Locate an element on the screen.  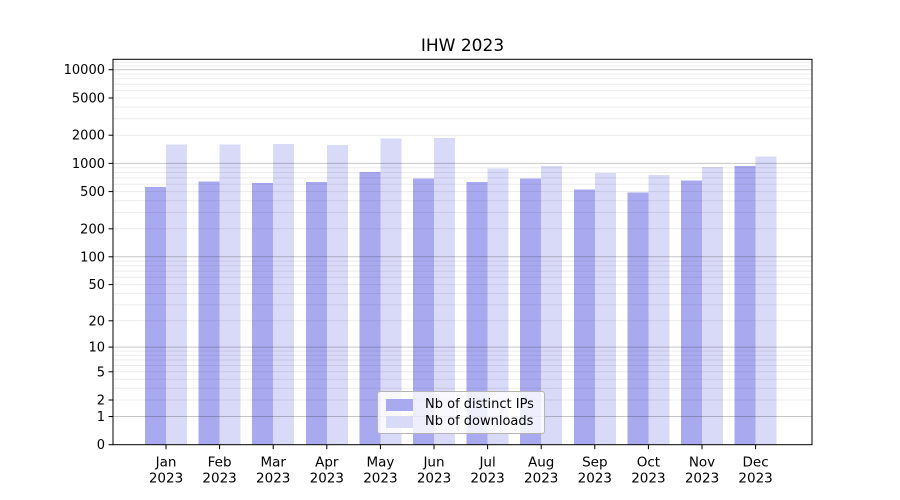
bar-nb-of-downloads-apr is located at coordinates (337, 295).